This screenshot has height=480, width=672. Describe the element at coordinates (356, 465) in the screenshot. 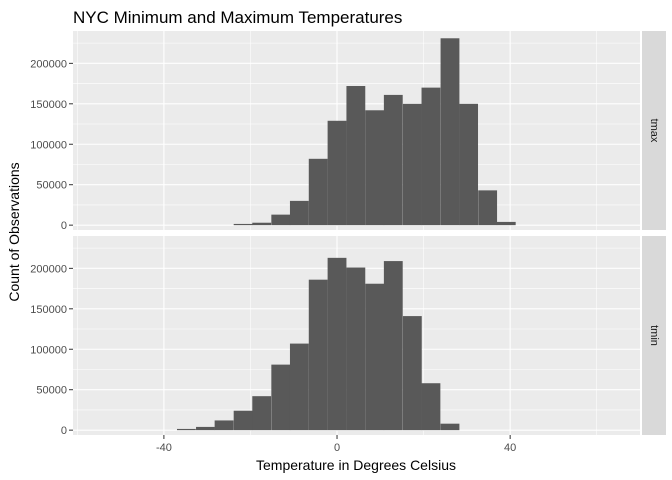

I see `x-axis-title: Temperature in Degrees Celsius` at that location.